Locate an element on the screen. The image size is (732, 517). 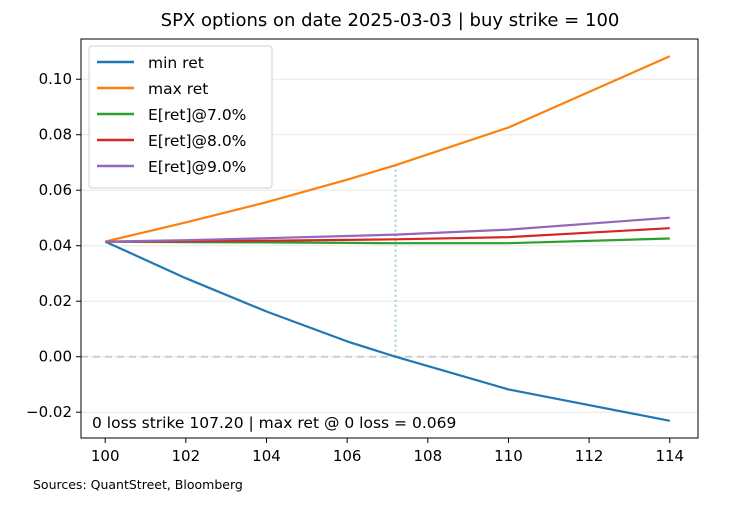
x-tick-label: 112 is located at coordinates (589, 456).